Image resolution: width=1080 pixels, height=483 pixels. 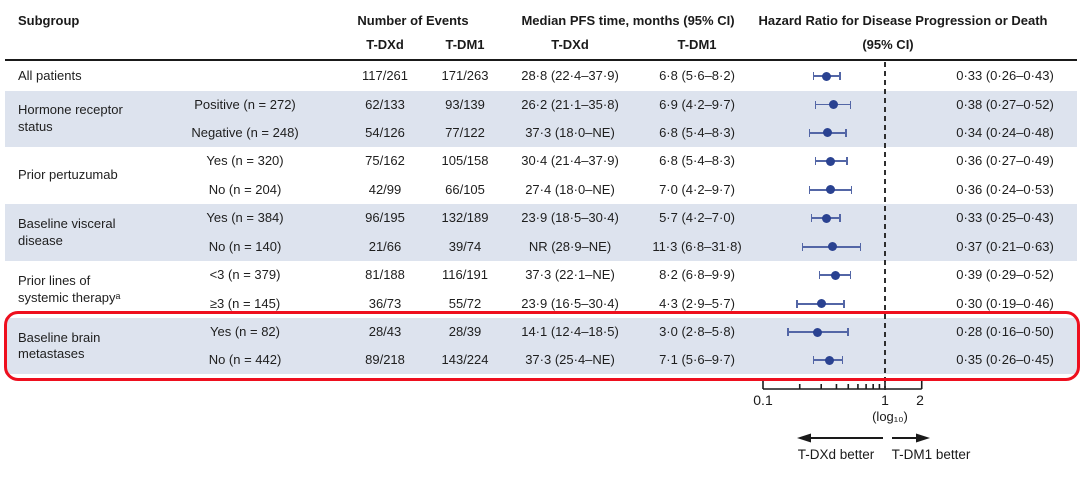 I want to click on axis-tick-label-0-1: 0.1, so click(x=763, y=400).